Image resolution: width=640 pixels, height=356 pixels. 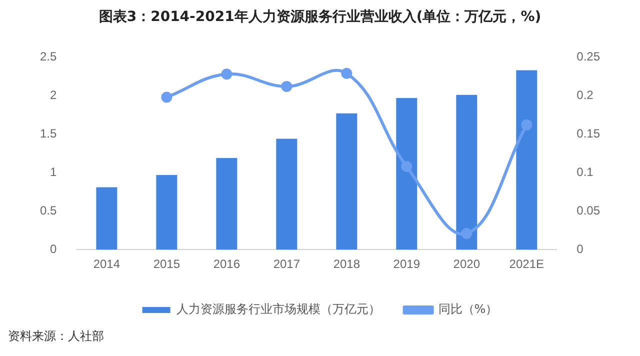 I want to click on y-tick-label: 2, so click(x=53, y=95).